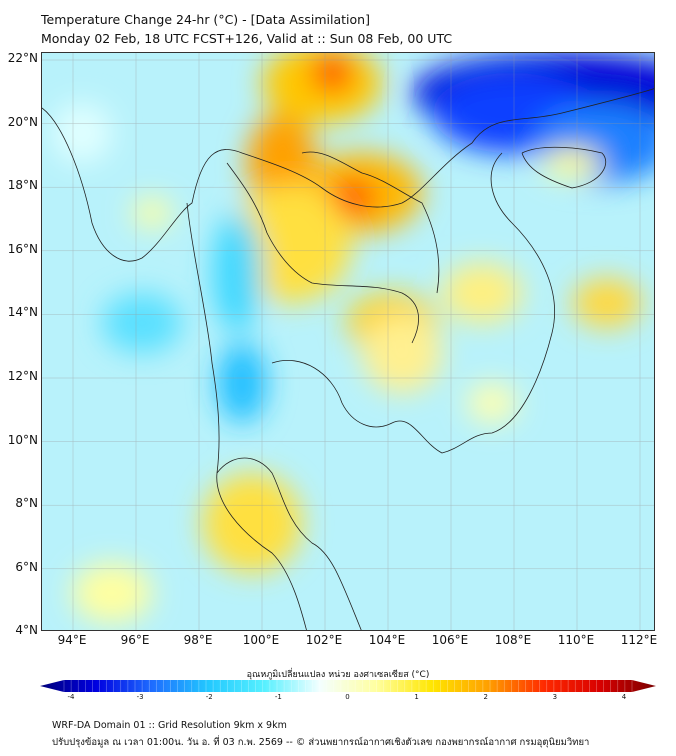 This screenshot has width=676, height=756. What do you see at coordinates (71, 697) in the screenshot?
I see `colorbar-tick-label: -4` at bounding box center [71, 697].